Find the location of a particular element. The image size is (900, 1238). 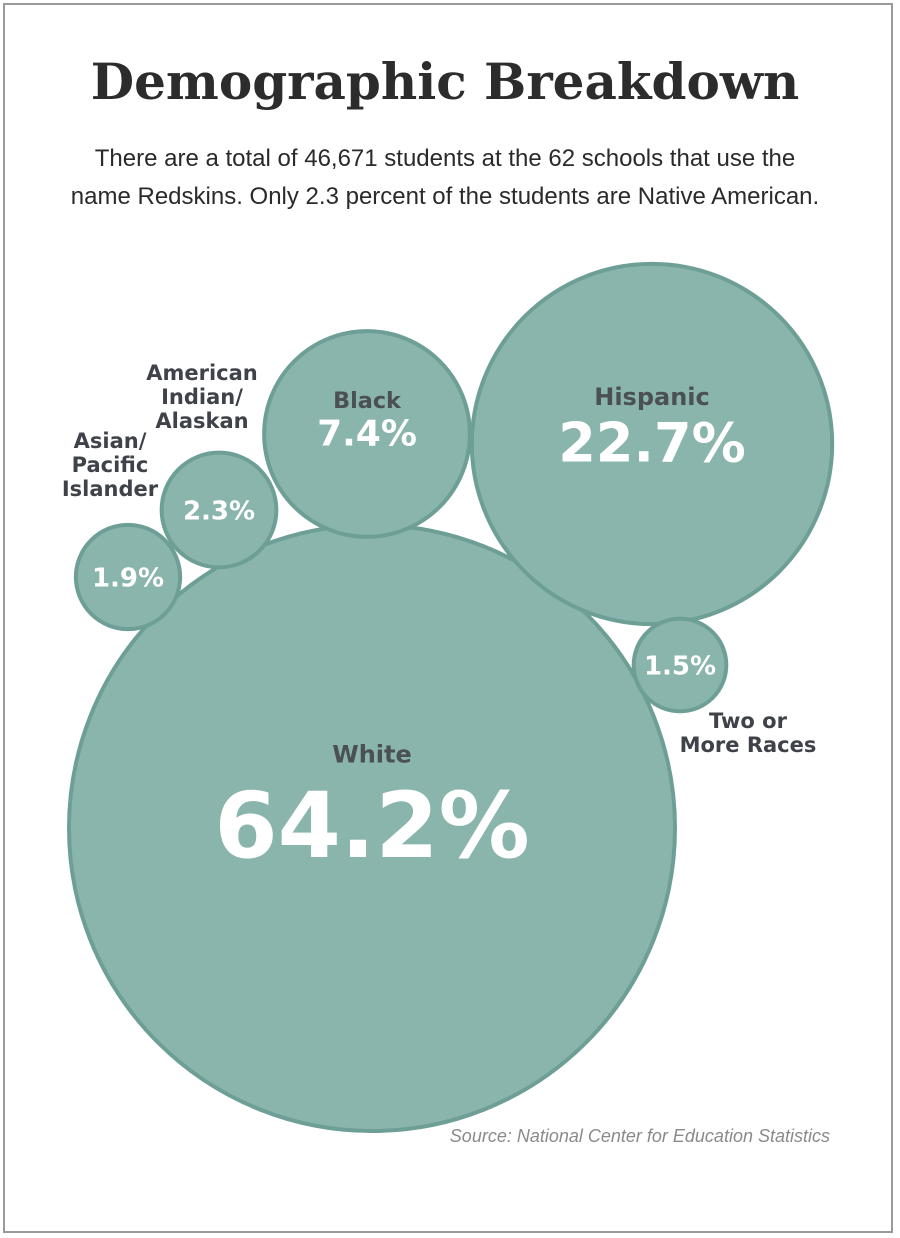

chart-title: Demographic Breakdown is located at coordinates (445, 81).